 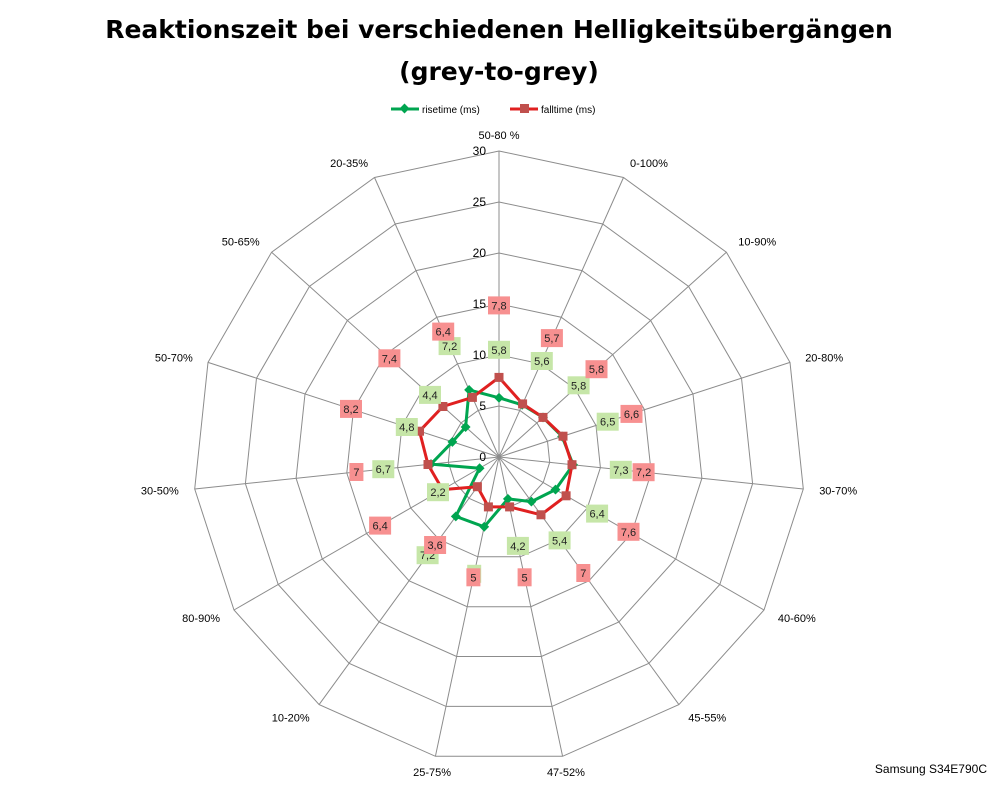 I want to click on data-label: 5,7, so click(x=551, y=339).